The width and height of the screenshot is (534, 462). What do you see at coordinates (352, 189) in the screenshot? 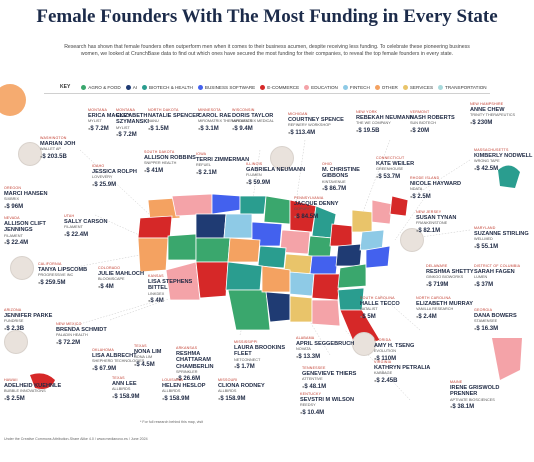
I see `founder-funding: $ 86.7M` at bounding box center [352, 189].